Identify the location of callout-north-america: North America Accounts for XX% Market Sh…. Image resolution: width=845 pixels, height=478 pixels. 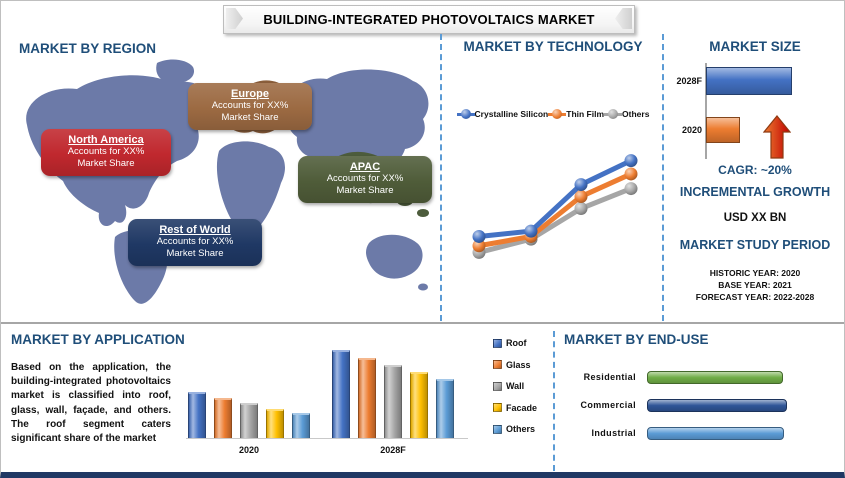
(106, 152).